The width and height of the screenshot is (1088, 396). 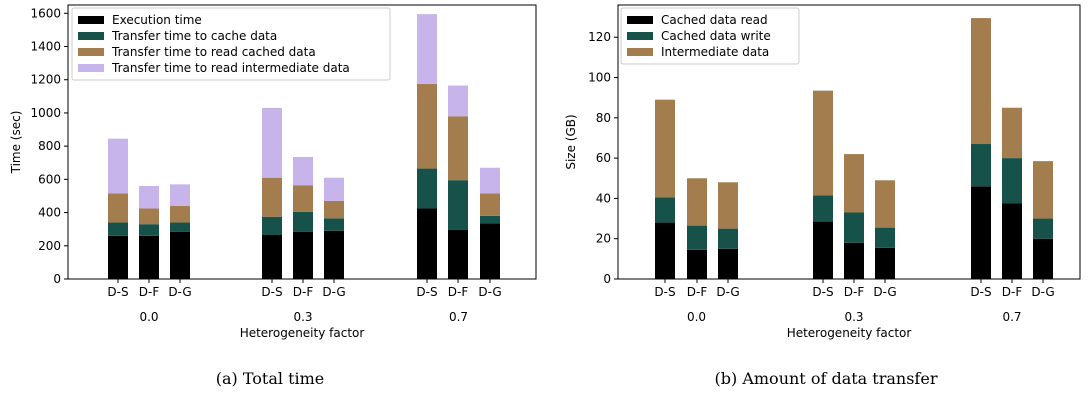 What do you see at coordinates (696, 317) in the screenshot?
I see `group-label: 0.0` at bounding box center [696, 317].